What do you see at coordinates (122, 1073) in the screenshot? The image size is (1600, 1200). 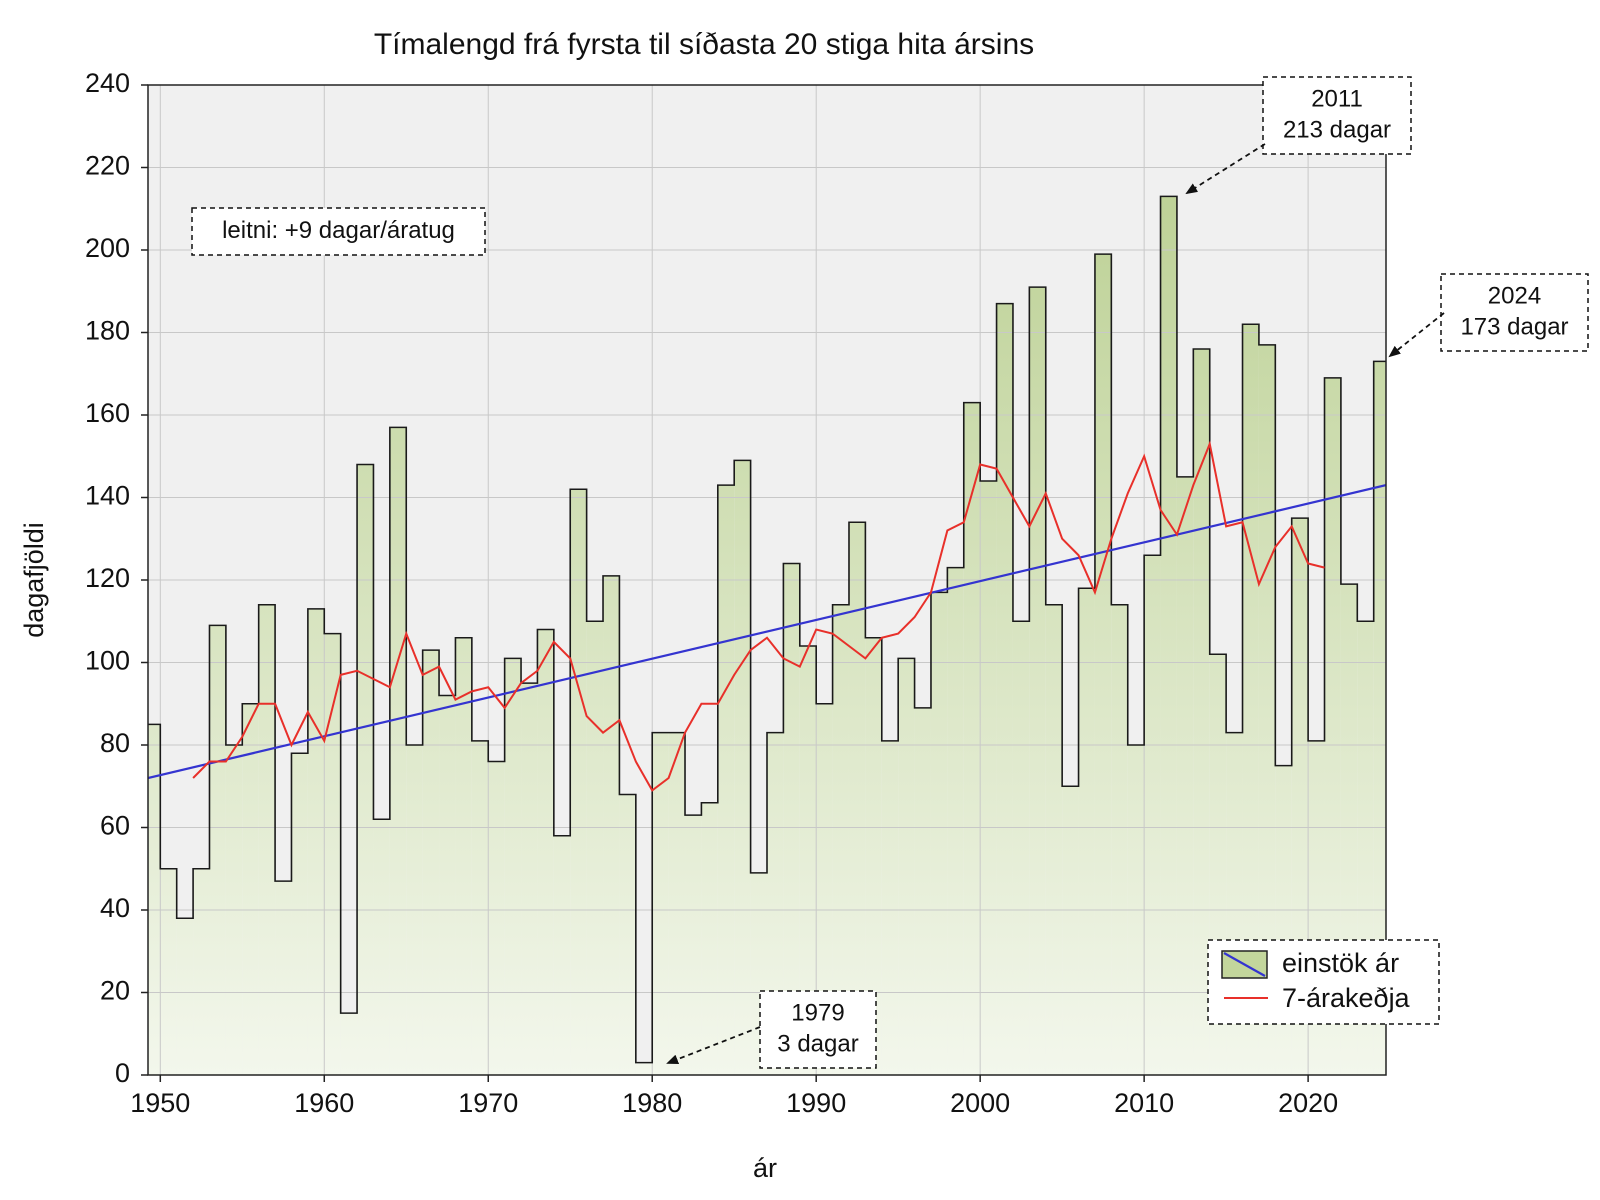 I see `y-tick-label: 0` at bounding box center [122, 1073].